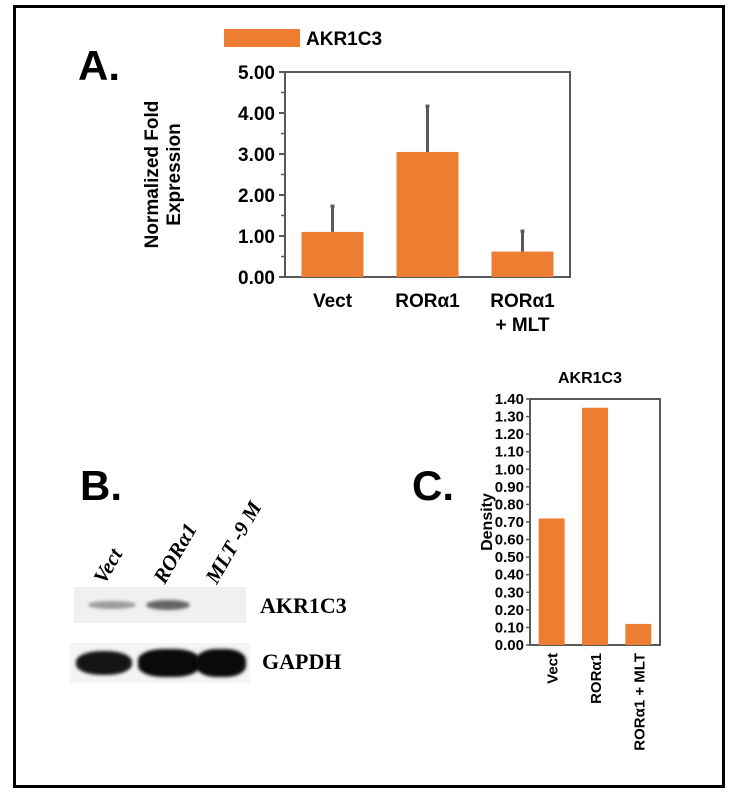 The image size is (743, 800). What do you see at coordinates (596, 678) in the screenshot?
I see `x-tick-label-c: RORα1` at bounding box center [596, 678].